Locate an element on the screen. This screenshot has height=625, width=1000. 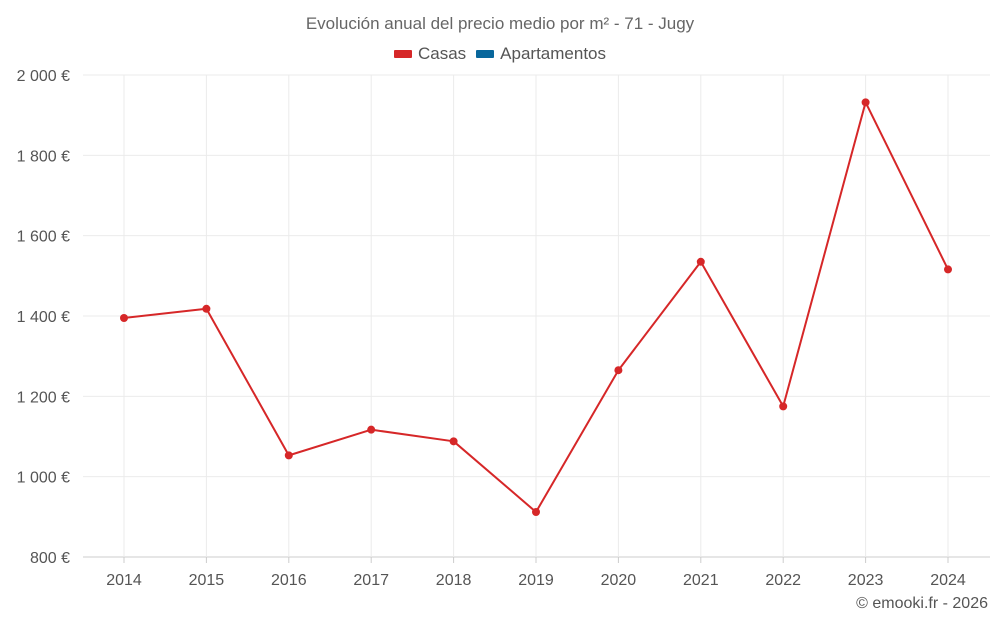
legend-item-apartamentos: Apartamentos is located at coordinates (541, 54).